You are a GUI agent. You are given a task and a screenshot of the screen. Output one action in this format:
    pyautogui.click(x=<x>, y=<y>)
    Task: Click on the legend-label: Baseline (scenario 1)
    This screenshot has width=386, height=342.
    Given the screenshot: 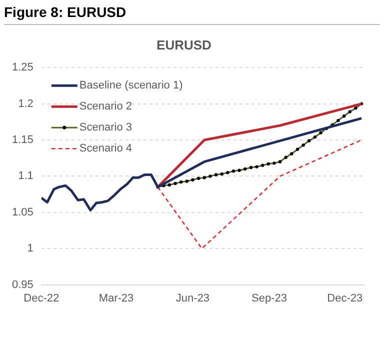 What is the action you would take?
    pyautogui.click(x=131, y=86)
    